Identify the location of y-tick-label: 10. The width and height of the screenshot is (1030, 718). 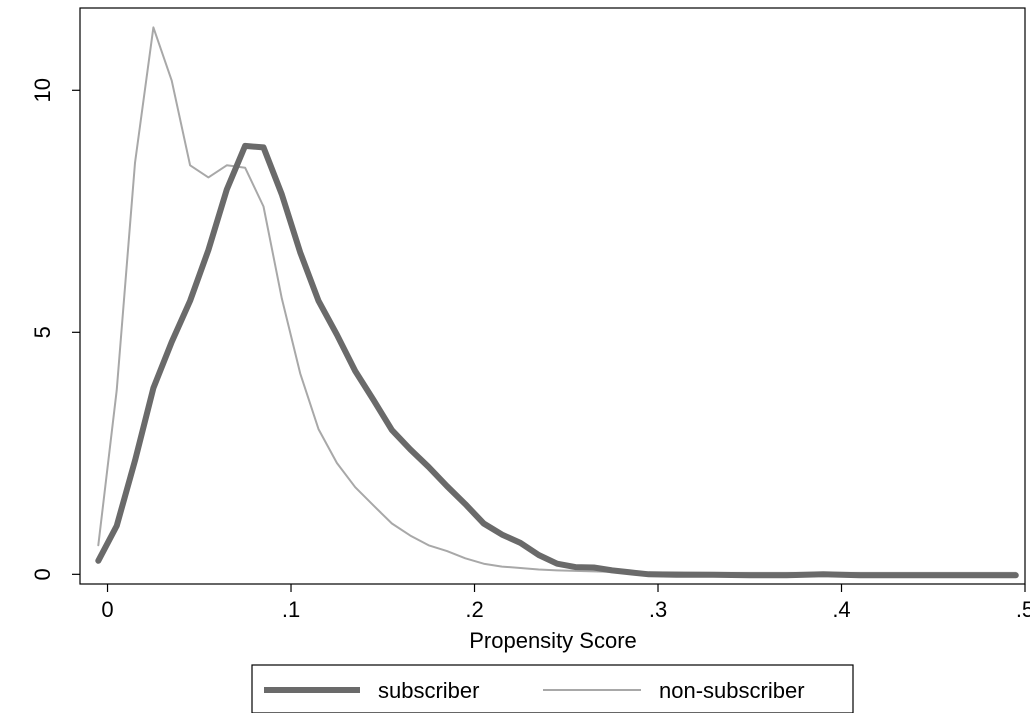
(42, 90).